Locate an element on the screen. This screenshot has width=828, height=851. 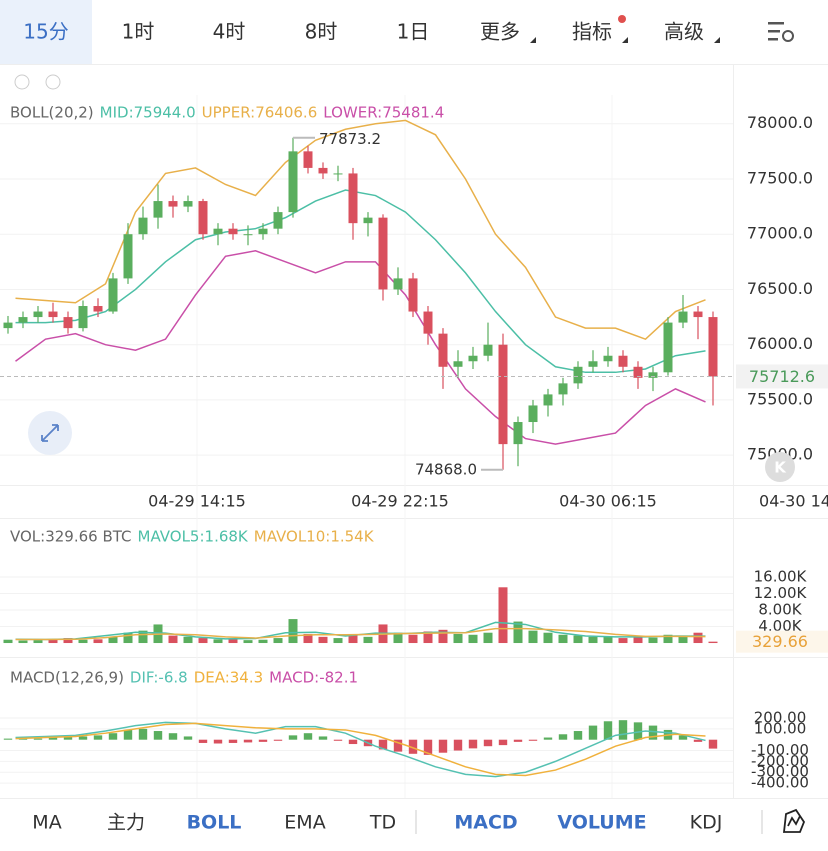
y-tick-label: 8.00K is located at coordinates (780, 610).